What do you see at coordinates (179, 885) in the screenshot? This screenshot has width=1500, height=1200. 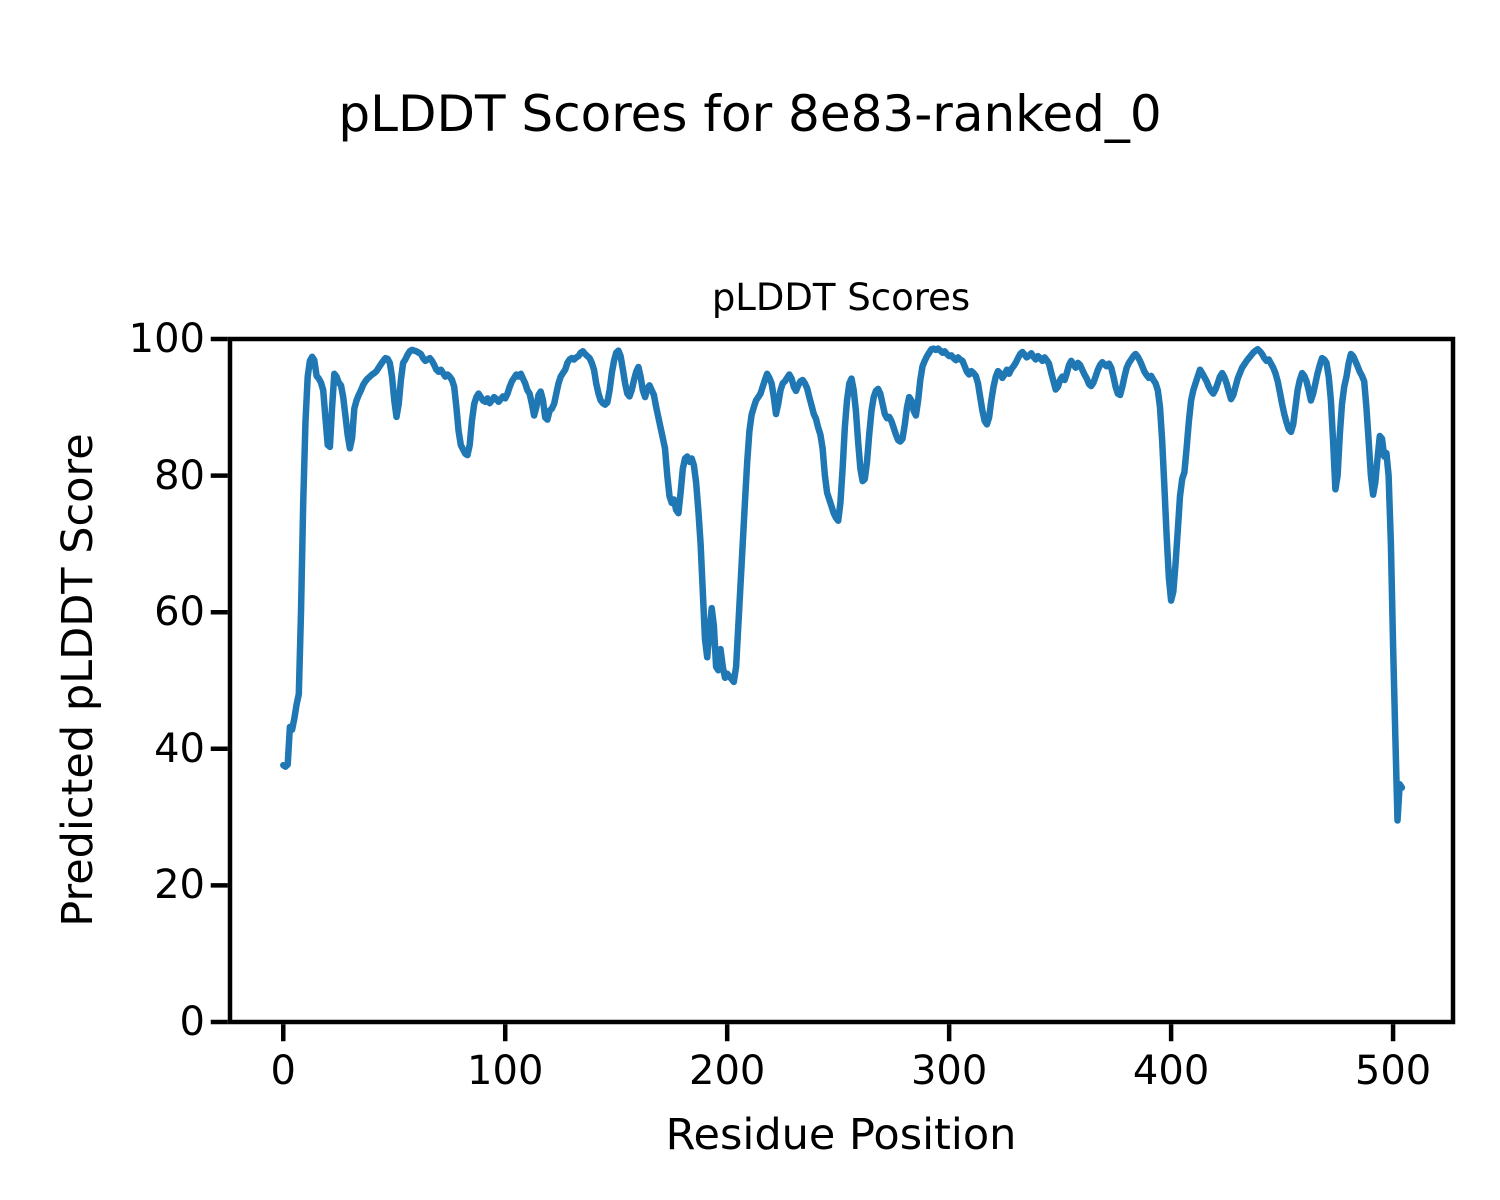 I see `y-tick-label: 20` at bounding box center [179, 885].